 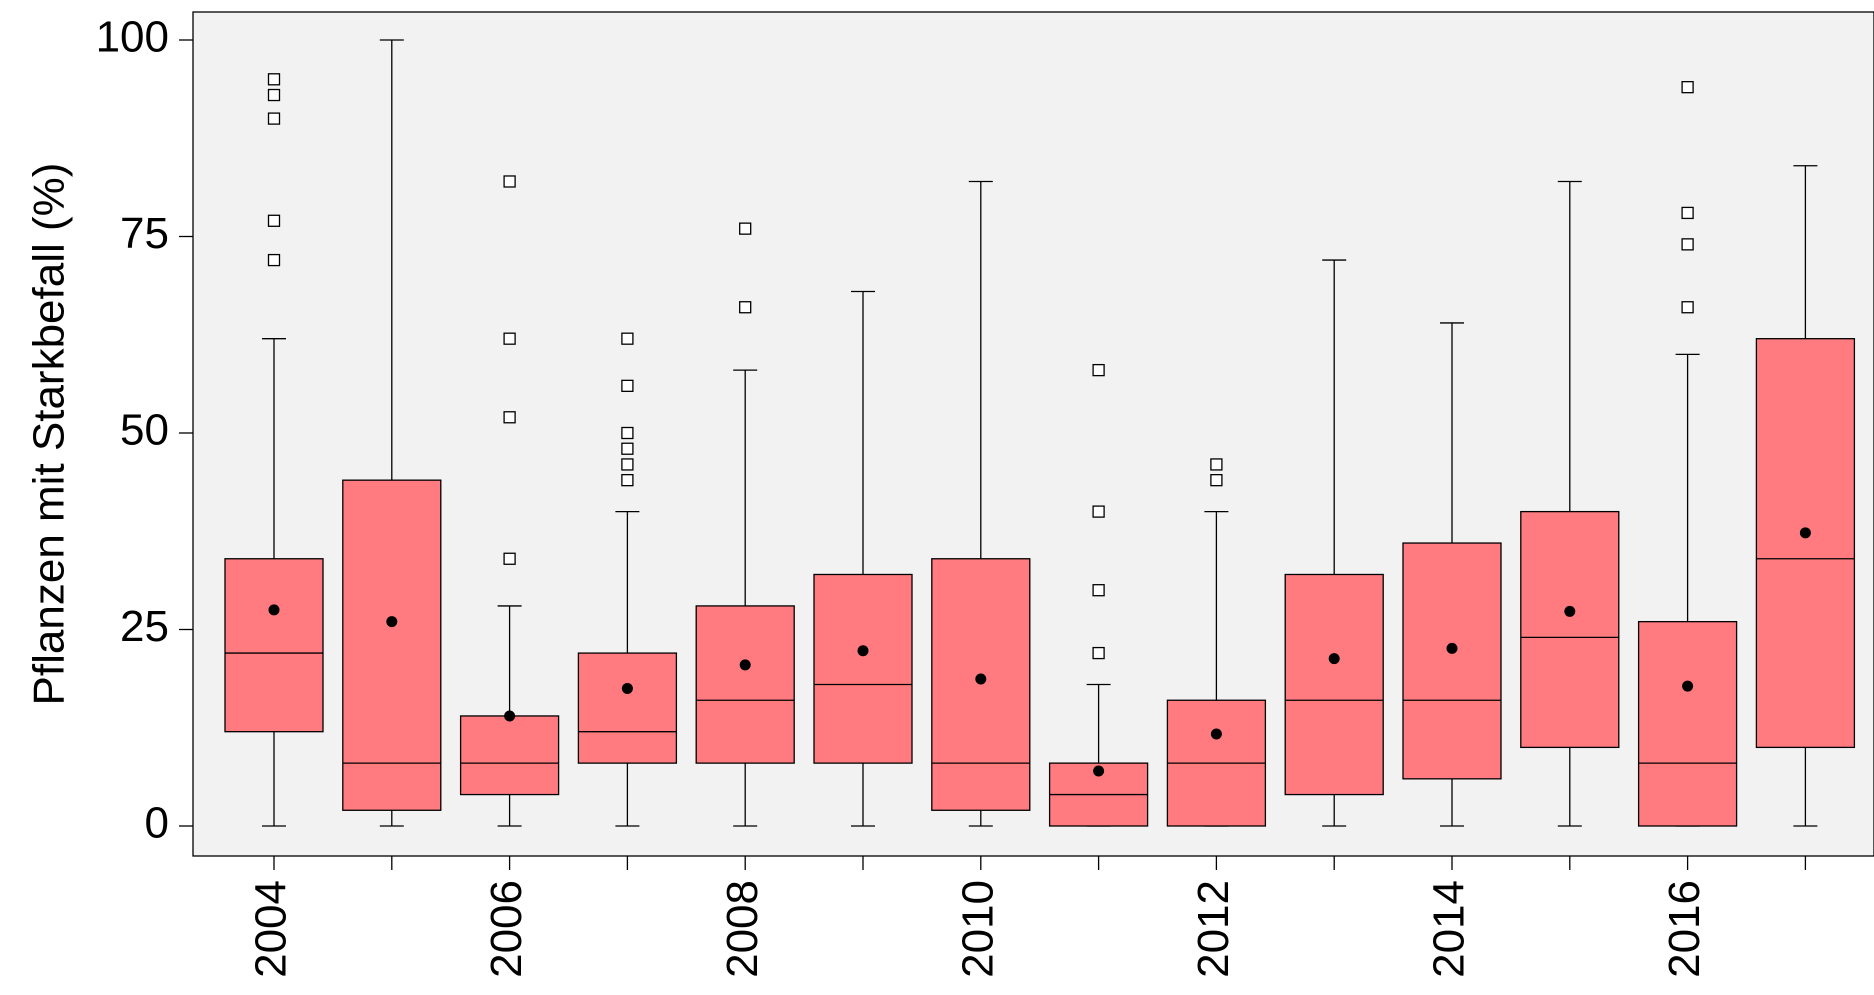 I want to click on x-tick-label: 2012, so click(x=1213, y=929).